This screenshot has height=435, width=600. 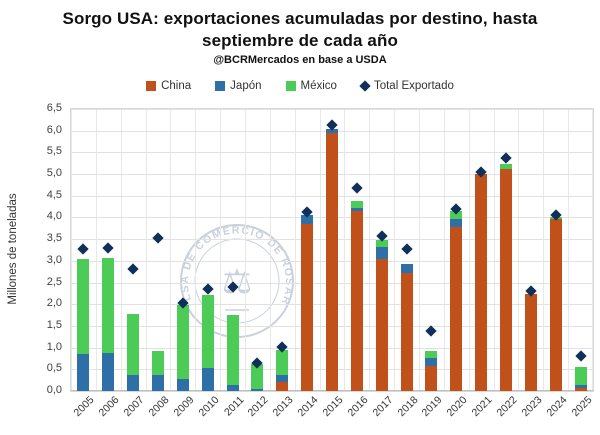 What do you see at coordinates (457, 407) in the screenshot?
I see `x-tick-label-2020: 2020` at bounding box center [457, 407].